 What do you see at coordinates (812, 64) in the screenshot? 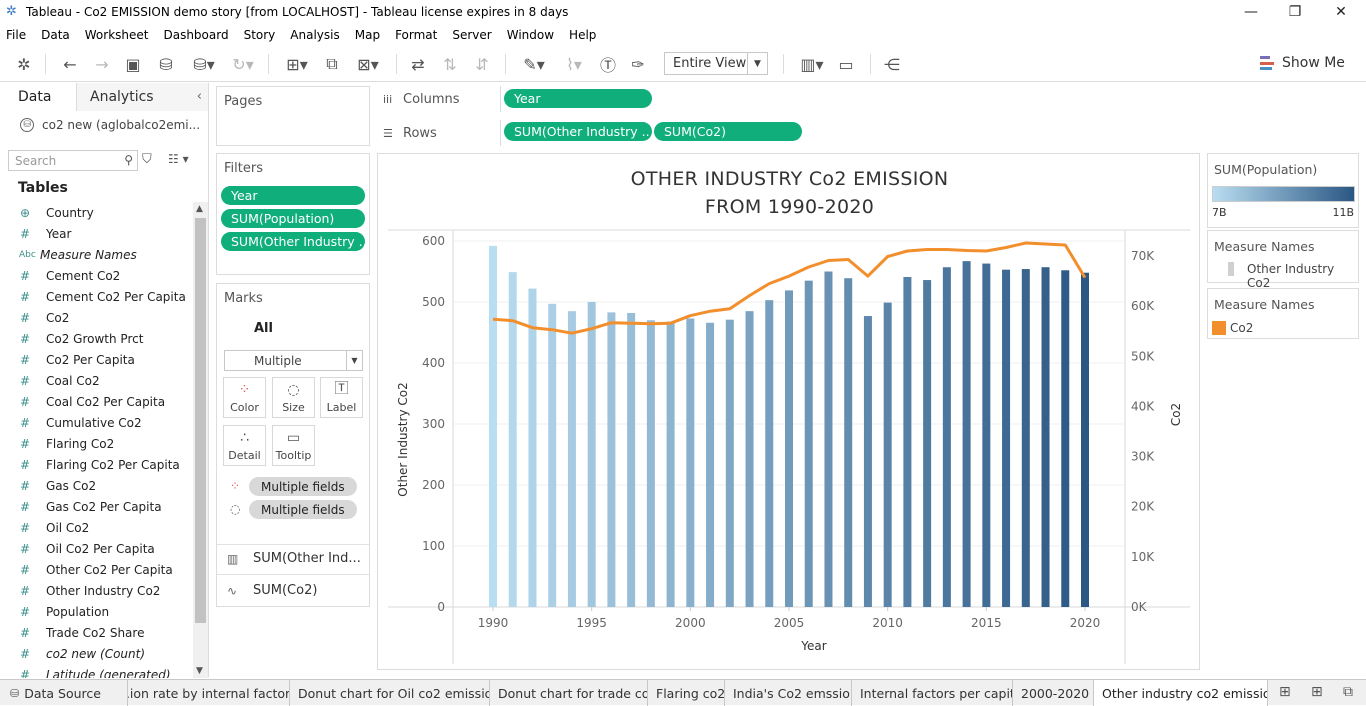
I see `show-cards-icon: ▥▾` at bounding box center [812, 64].